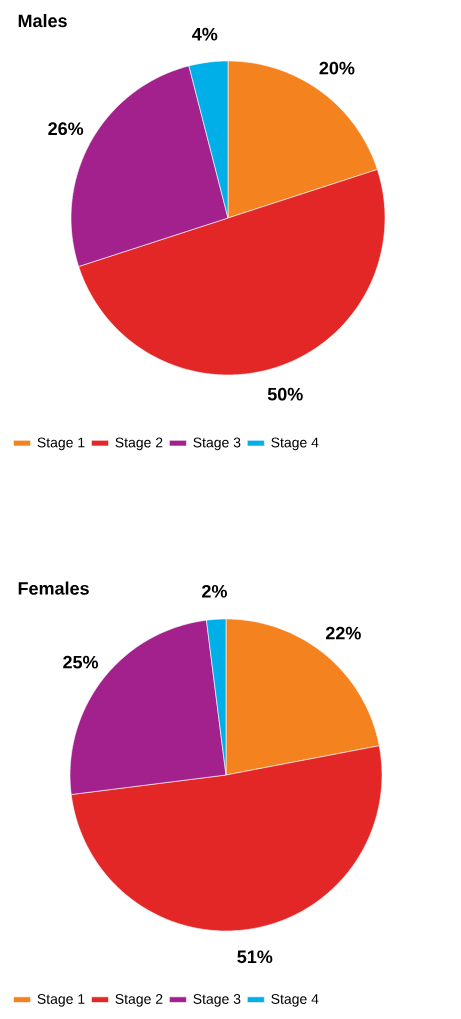 Image resolution: width=461 pixels, height=1019 pixels. What do you see at coordinates (205, 34) in the screenshot?
I see `data-label: 4%` at bounding box center [205, 34].